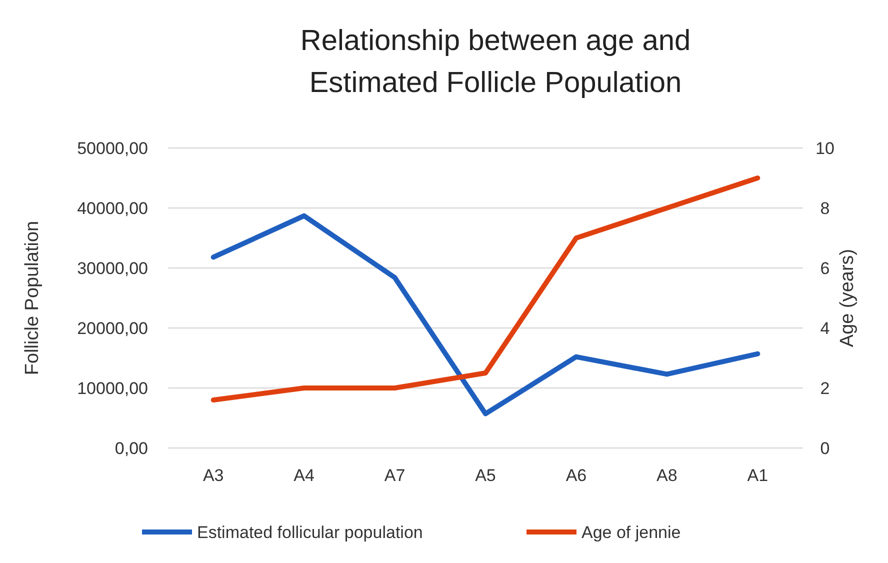 This screenshot has width=888, height=563. I want to click on y2-tick-label: 10, so click(825, 148).